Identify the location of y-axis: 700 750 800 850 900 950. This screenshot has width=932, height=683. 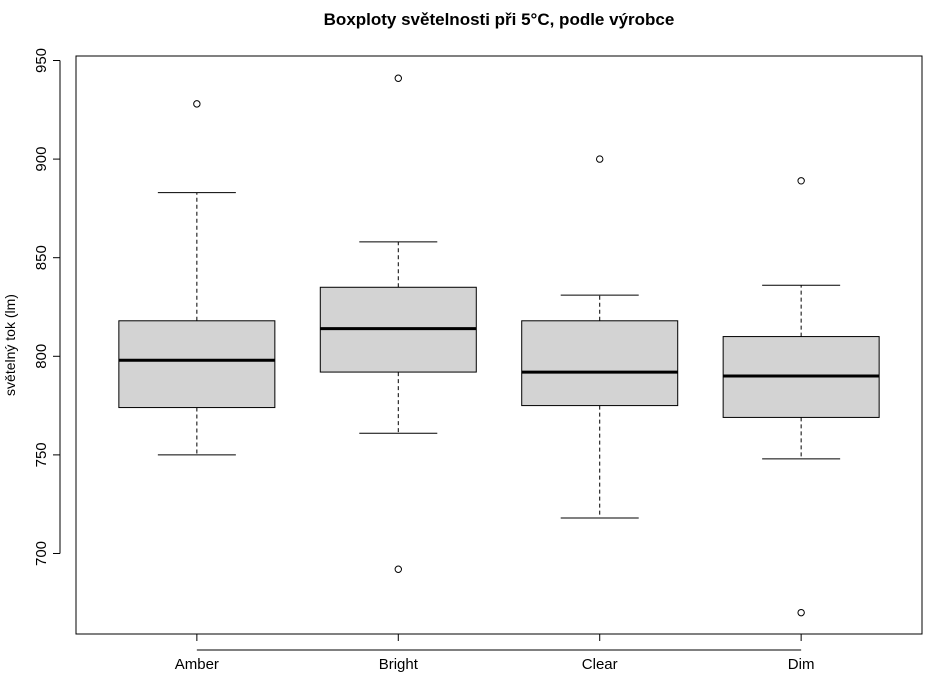
(47, 307).